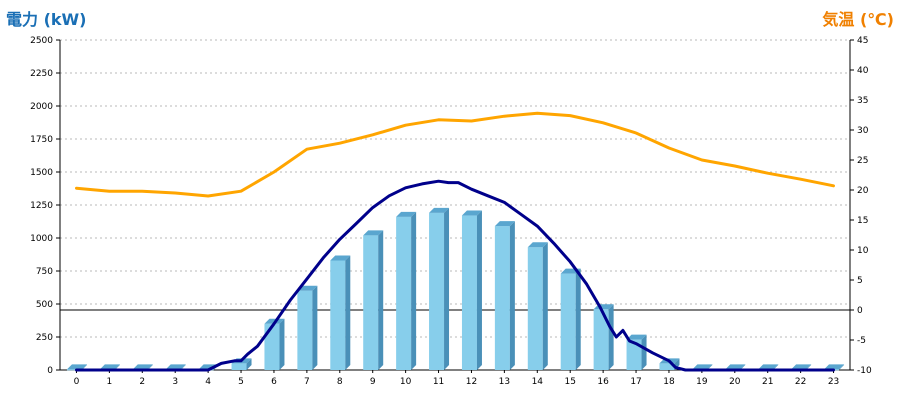 The height and width of the screenshot is (405, 900). Describe the element at coordinates (860, 281) in the screenshot. I see `right-tick-label: 5` at that location.